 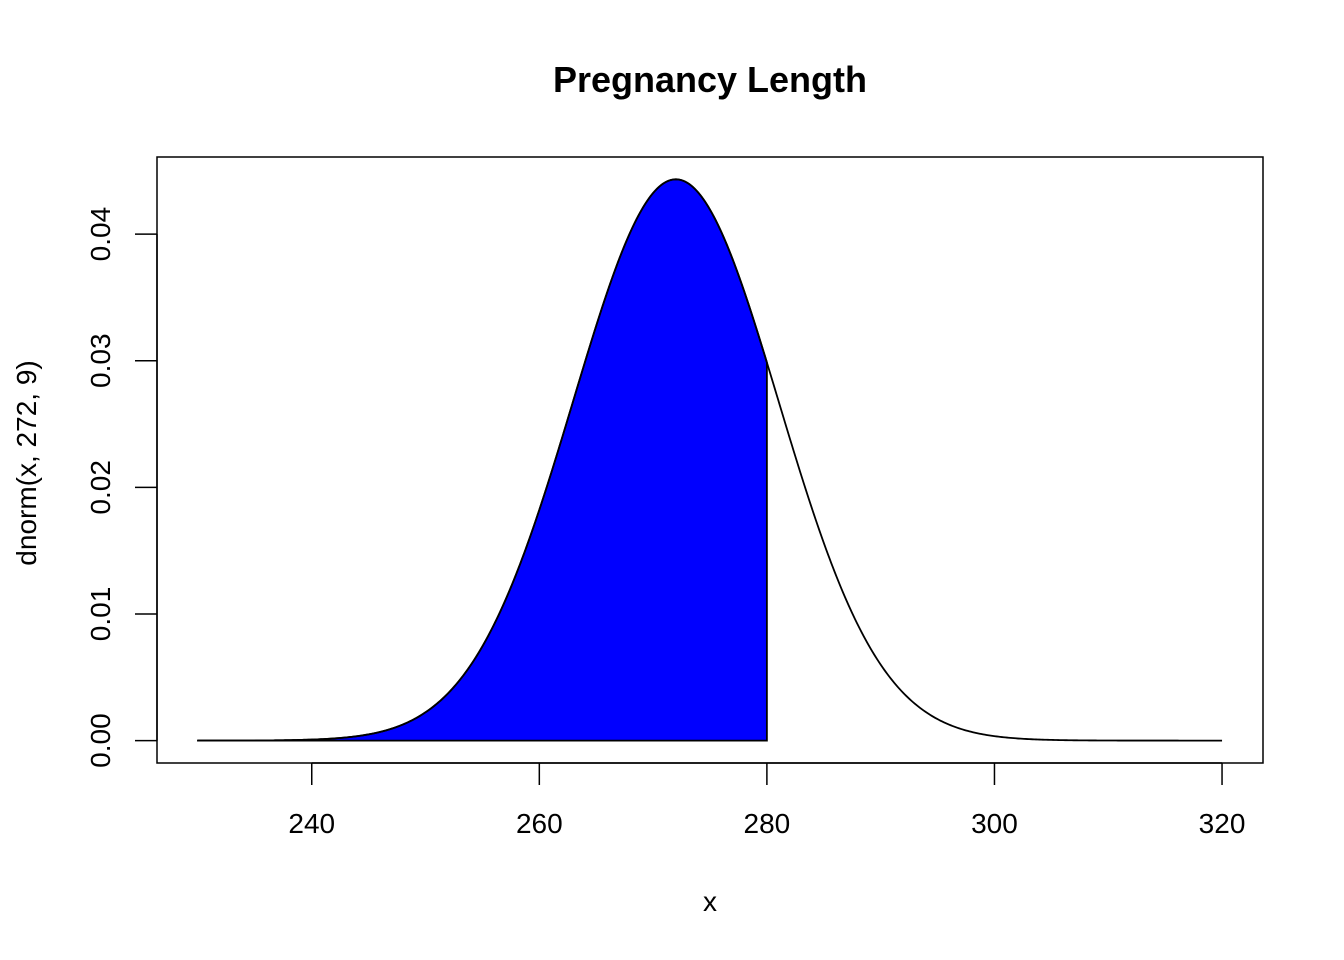 What do you see at coordinates (767, 800) in the screenshot?
I see `x-axis: 240 260 280 300 320` at bounding box center [767, 800].